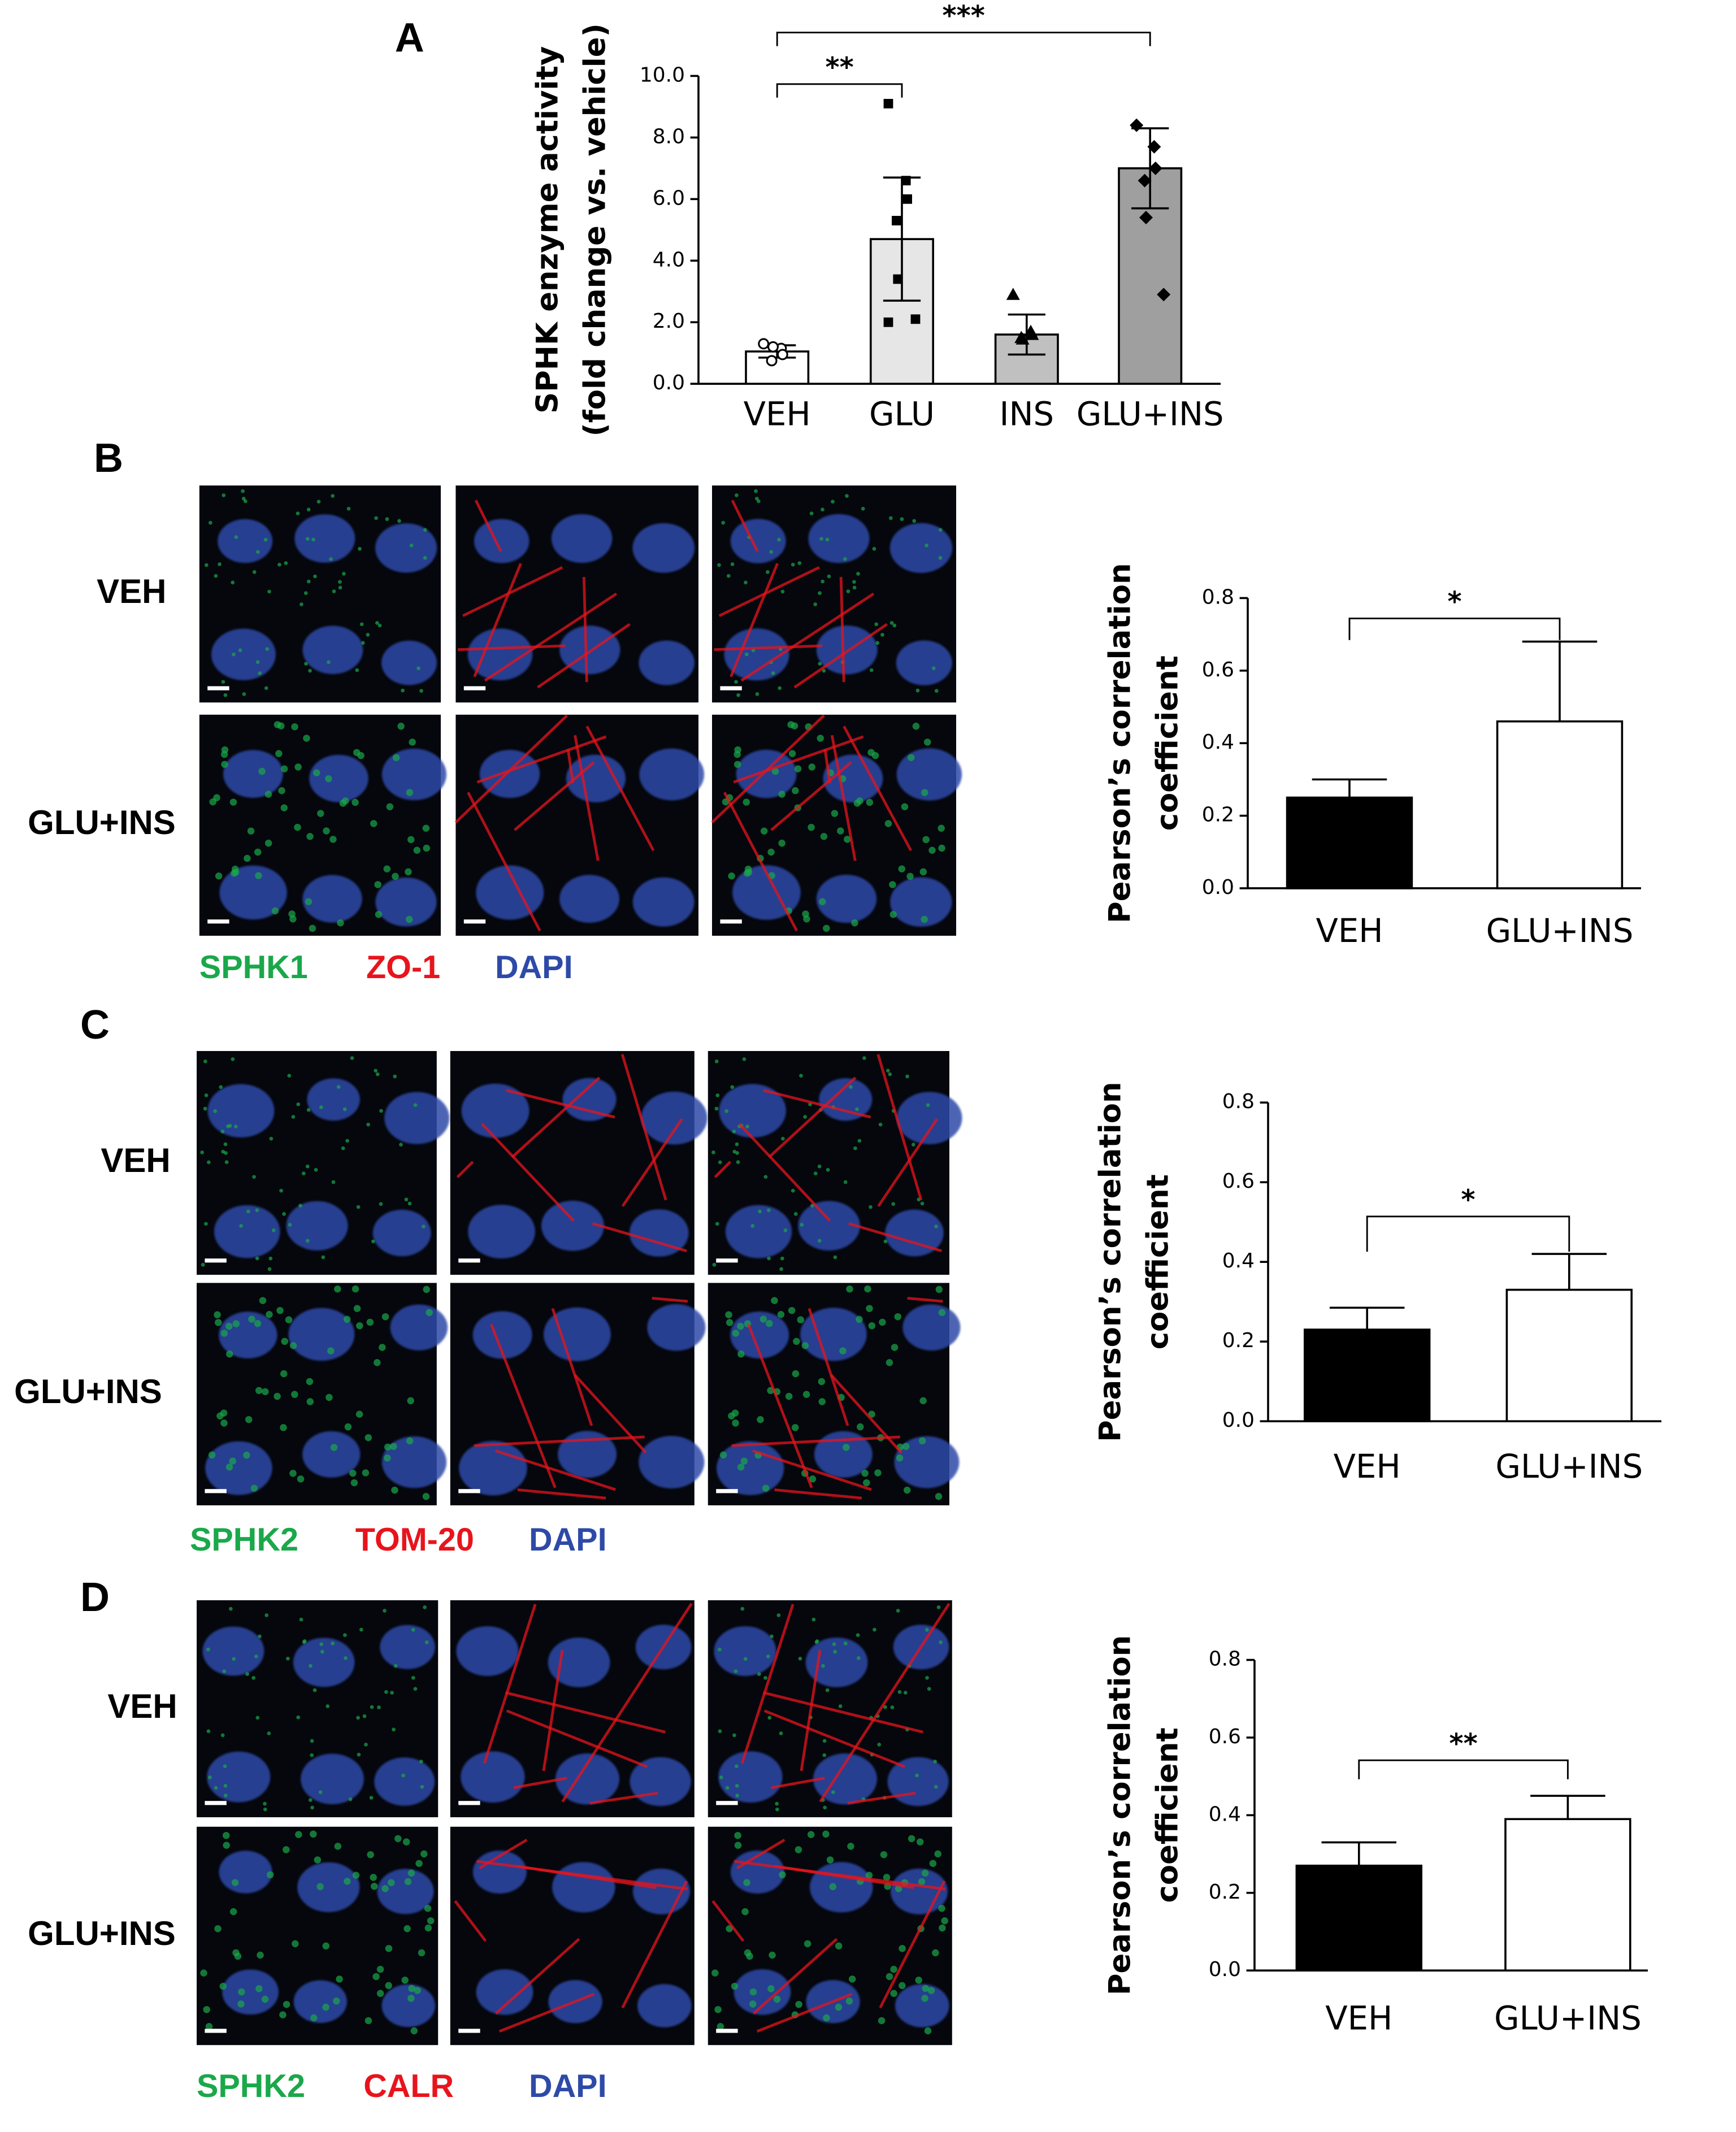 The height and width of the screenshot is (2132, 1736). I want to click on scale-bar, so click(216, 2031).